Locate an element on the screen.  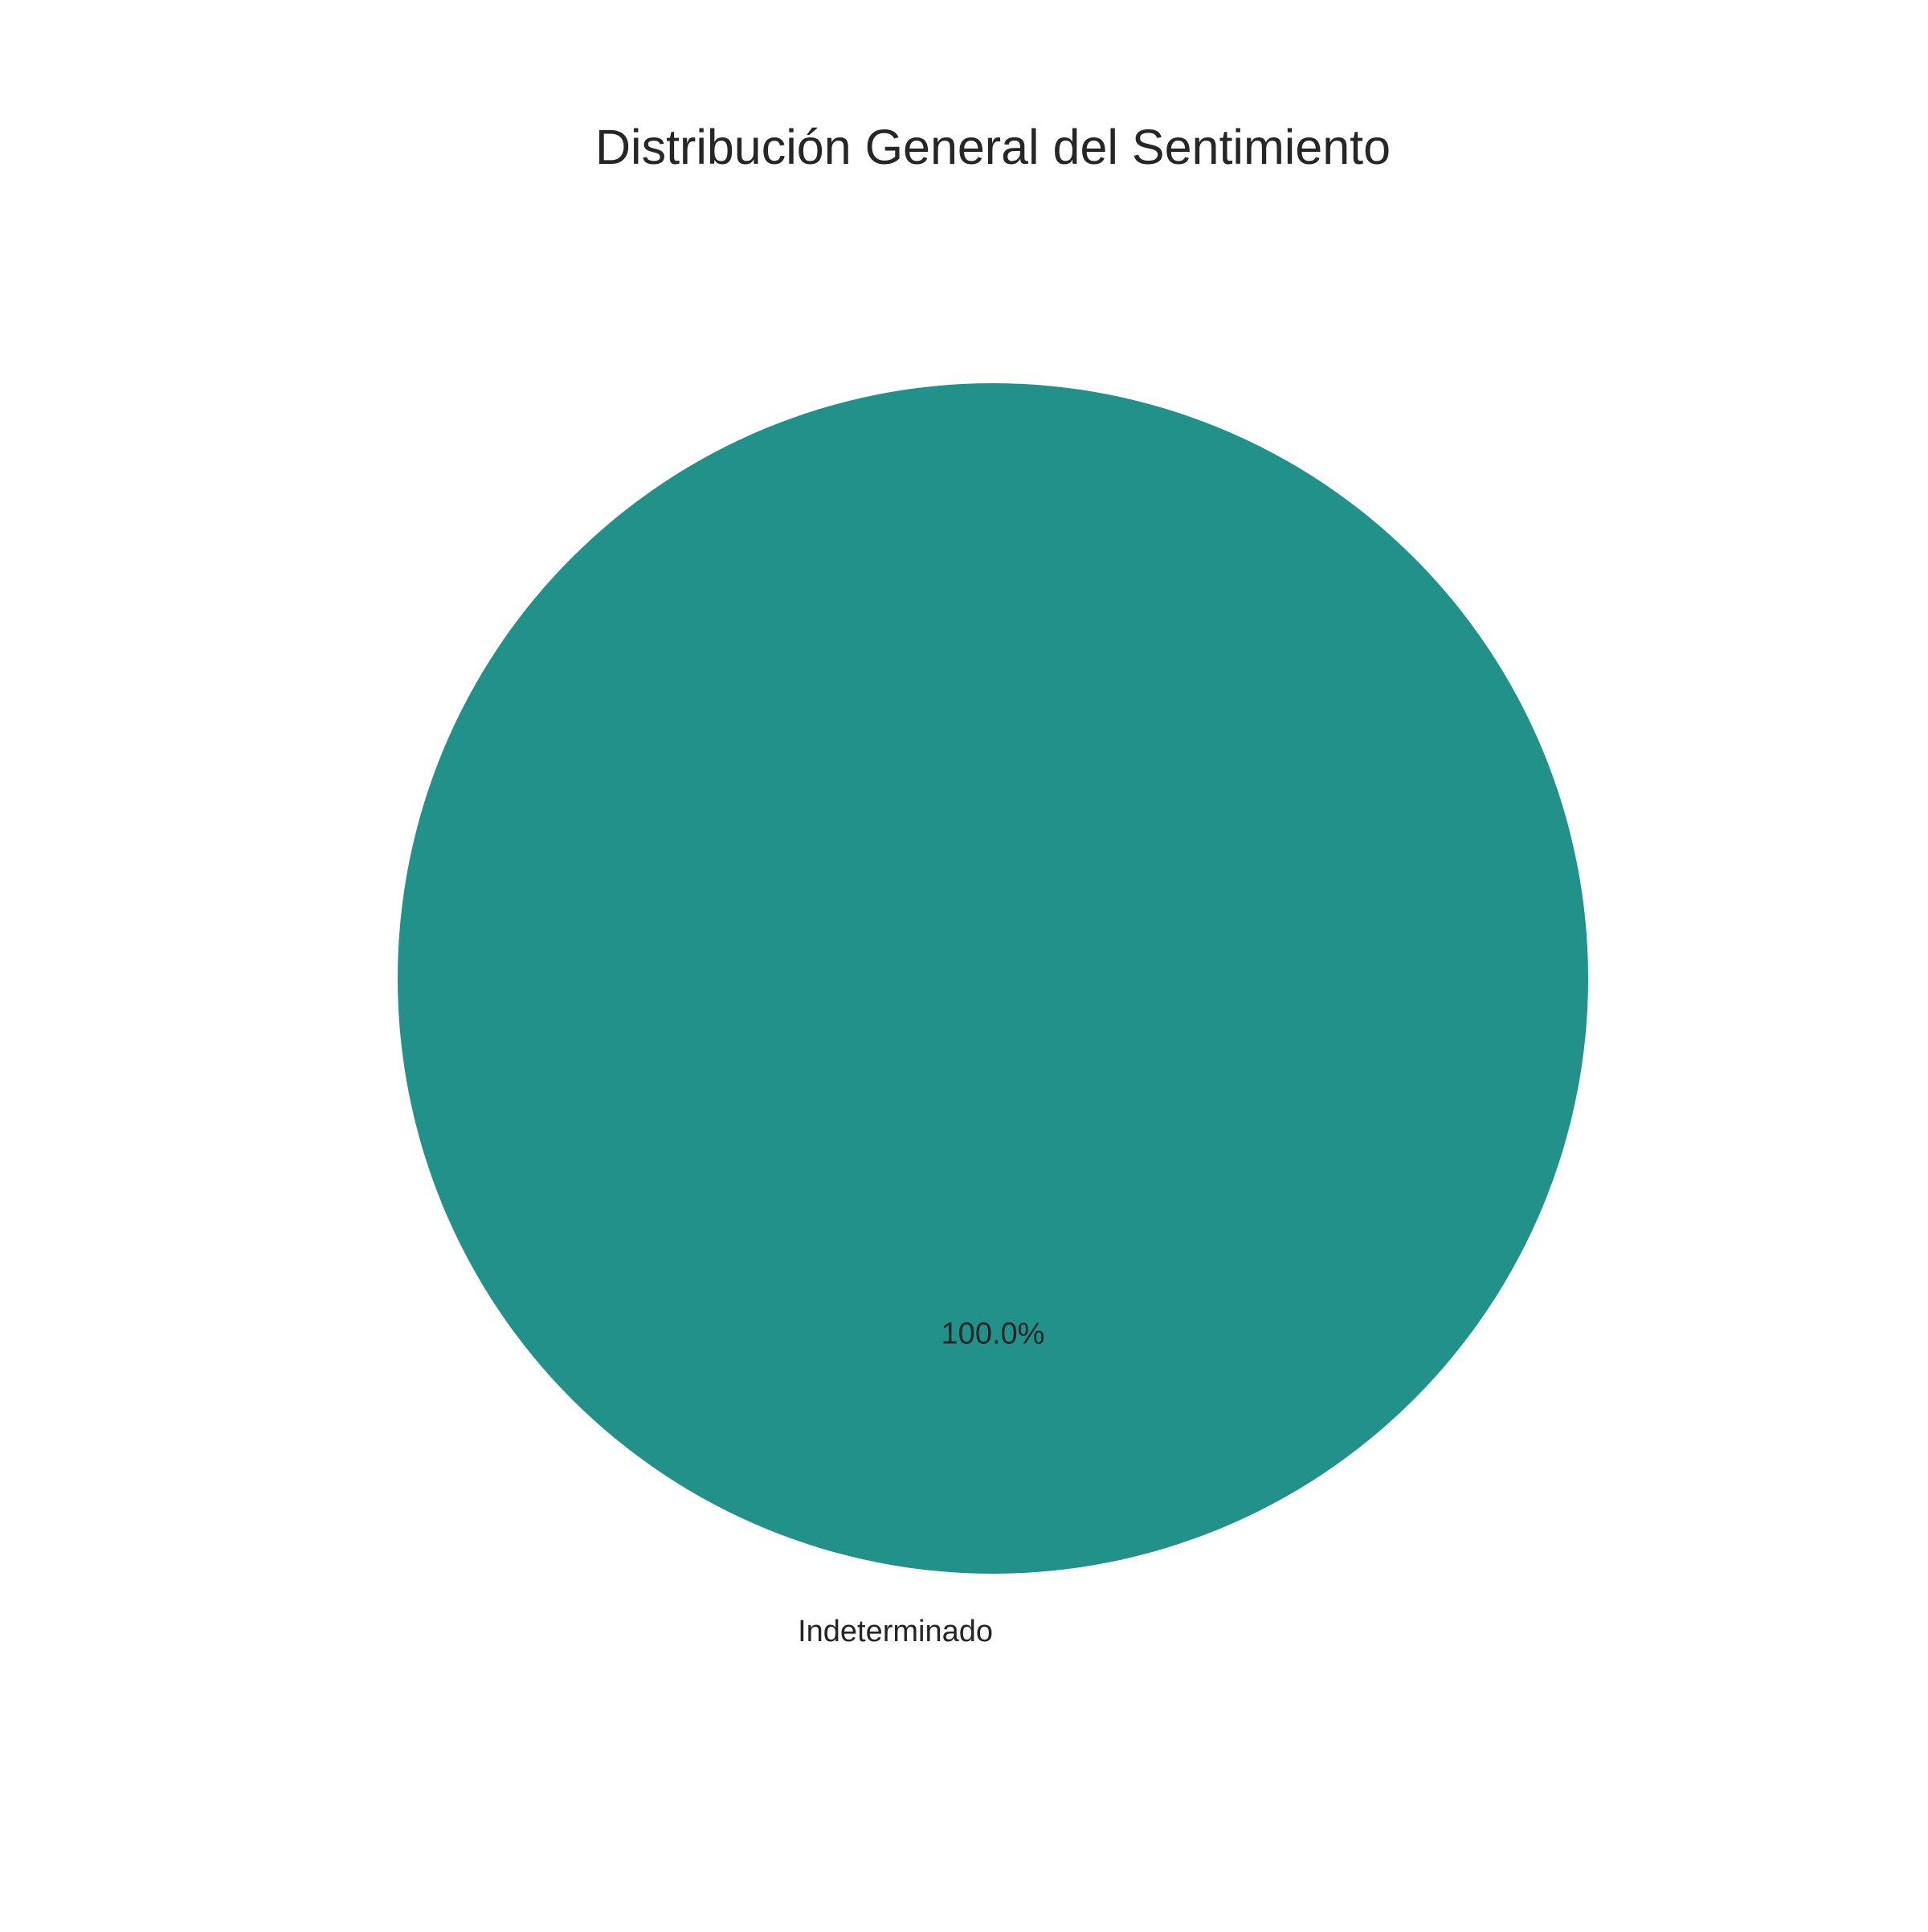
pie-slice-label-0: Indeterminado is located at coordinates (895, 1631).